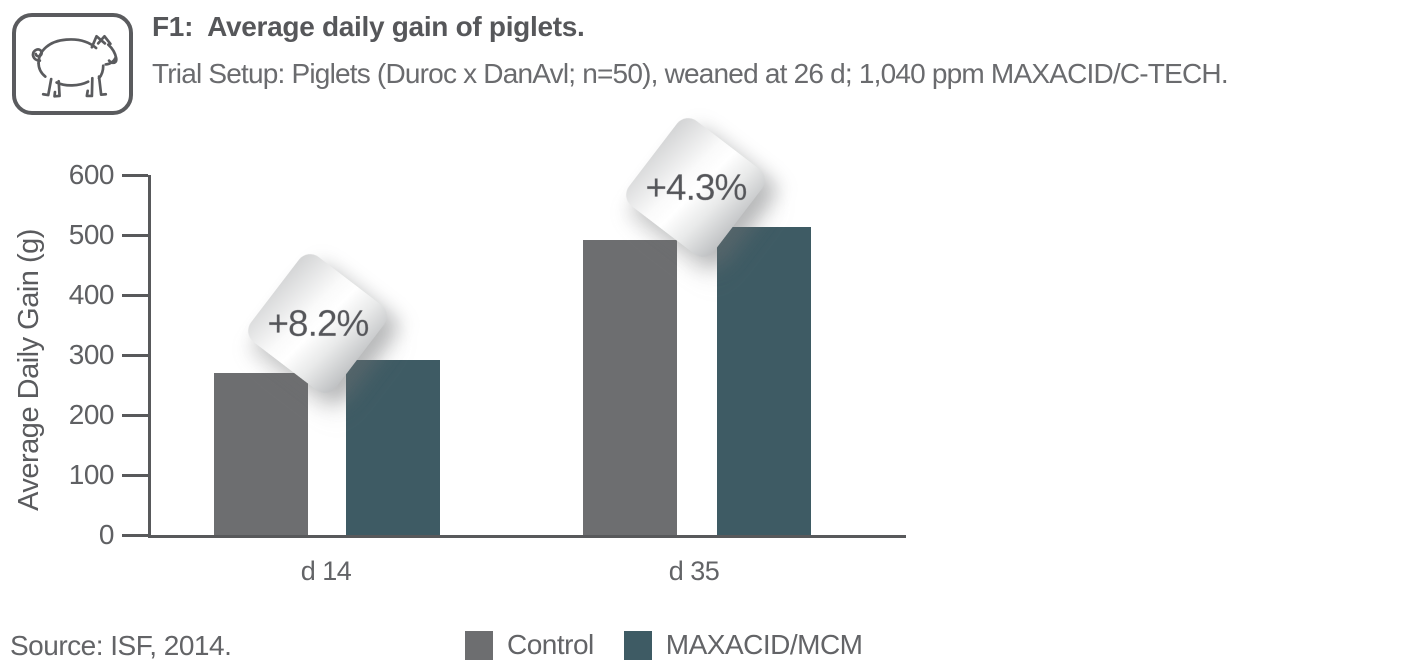 This screenshot has height=669, width=1413. Describe the element at coordinates (91, 174) in the screenshot. I see `y-tick-label: 600` at that location.